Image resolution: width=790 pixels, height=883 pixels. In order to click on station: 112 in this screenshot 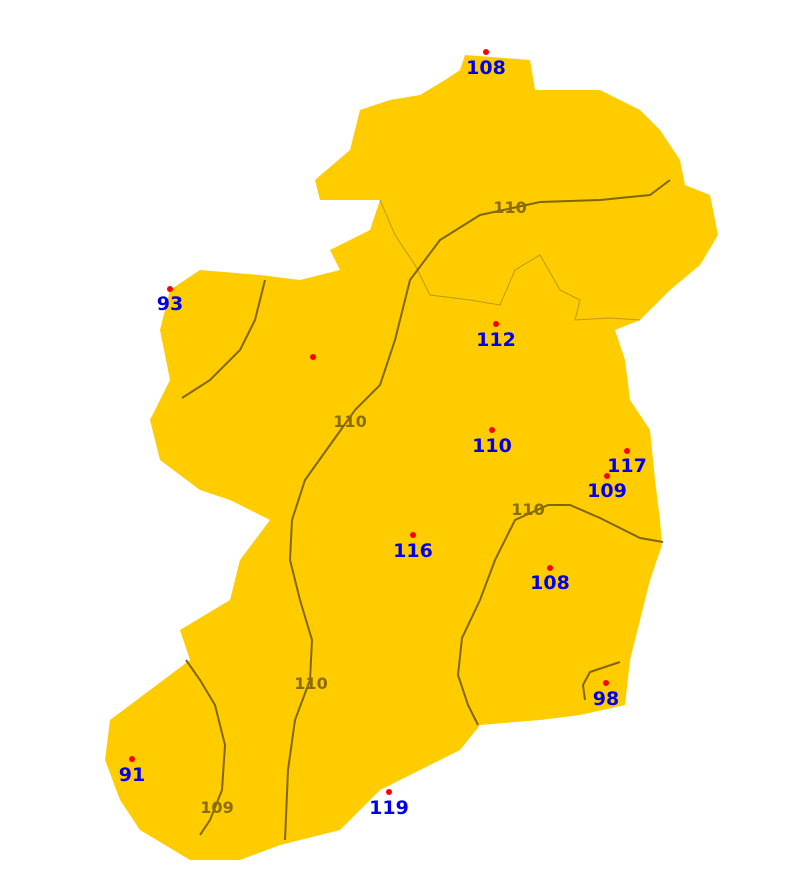, I will do `click(496, 336)`.